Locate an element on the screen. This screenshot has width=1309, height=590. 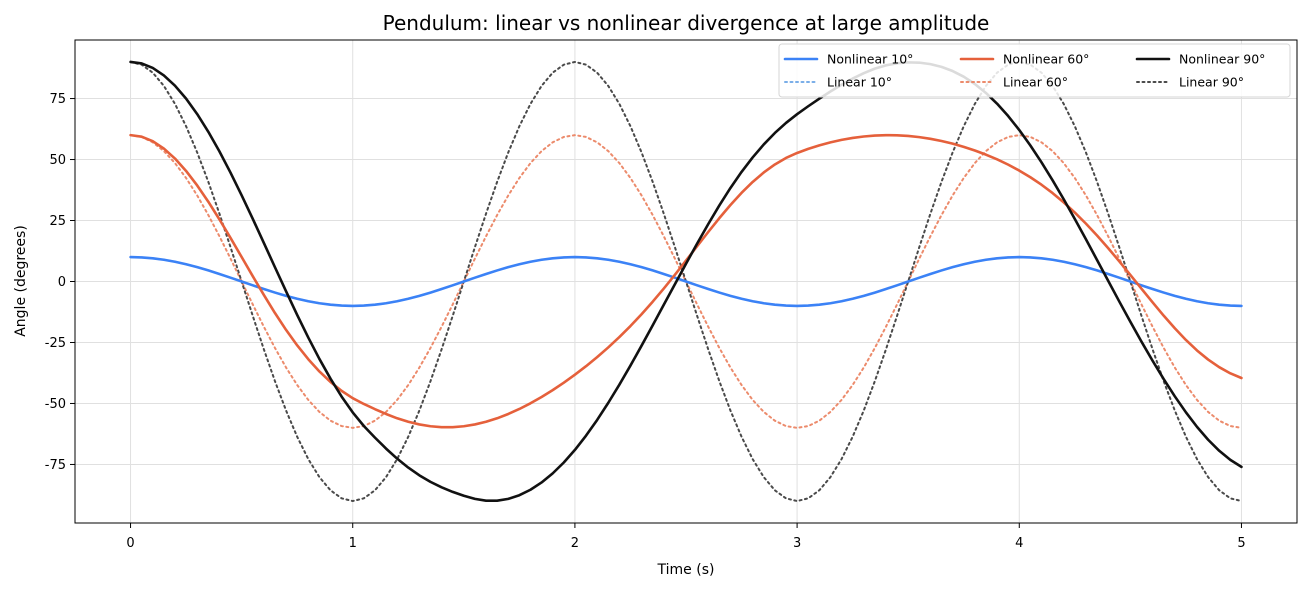
x-tick-label: 5 is located at coordinates (1241, 543).